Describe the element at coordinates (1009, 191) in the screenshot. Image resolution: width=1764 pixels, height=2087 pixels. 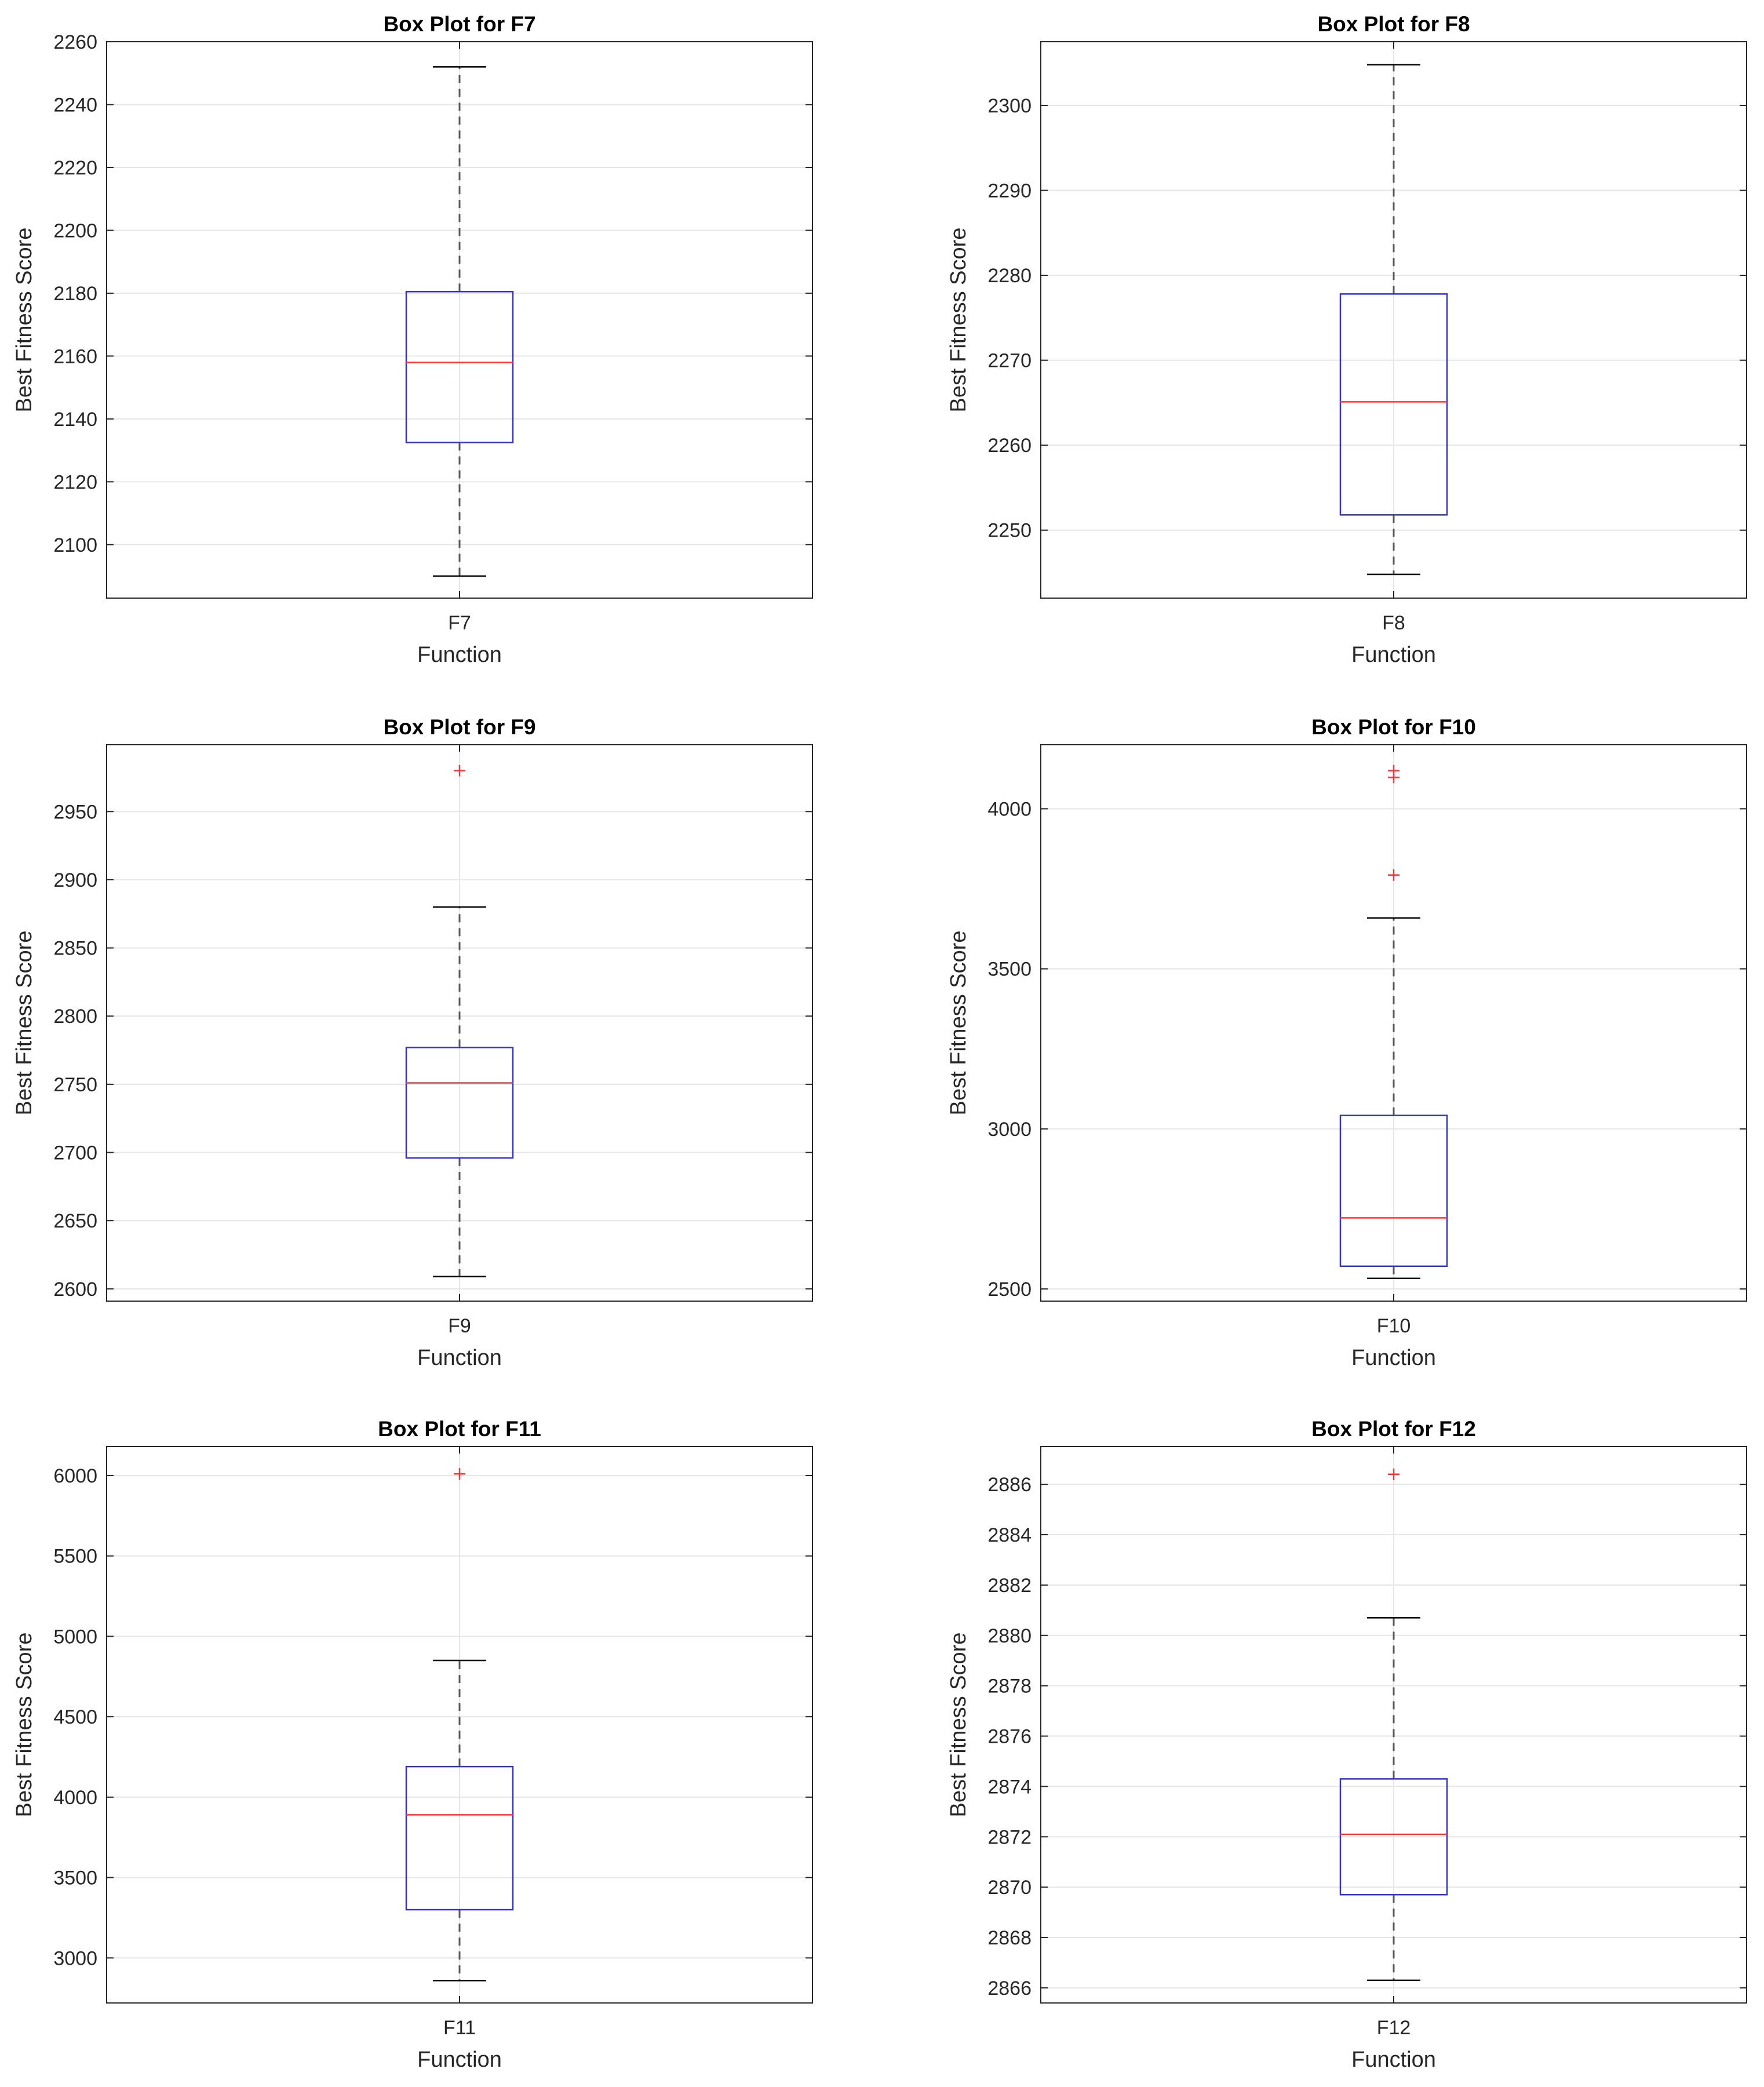
I see `y-tick-label: 2290` at that location.